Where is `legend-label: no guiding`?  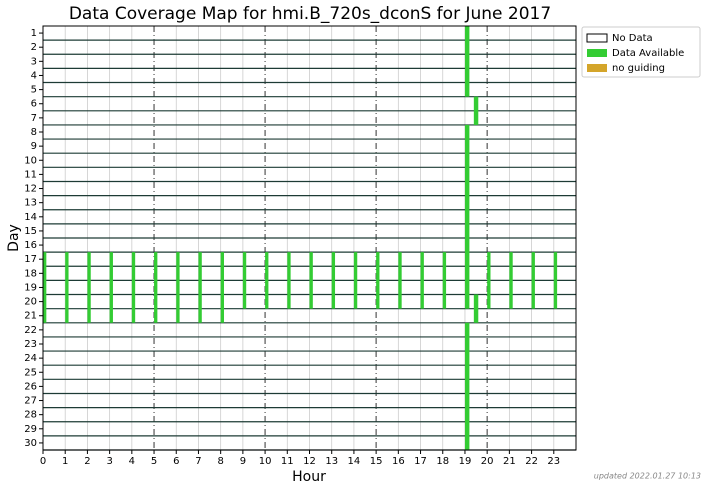 legend-label: no guiding is located at coordinates (638, 68).